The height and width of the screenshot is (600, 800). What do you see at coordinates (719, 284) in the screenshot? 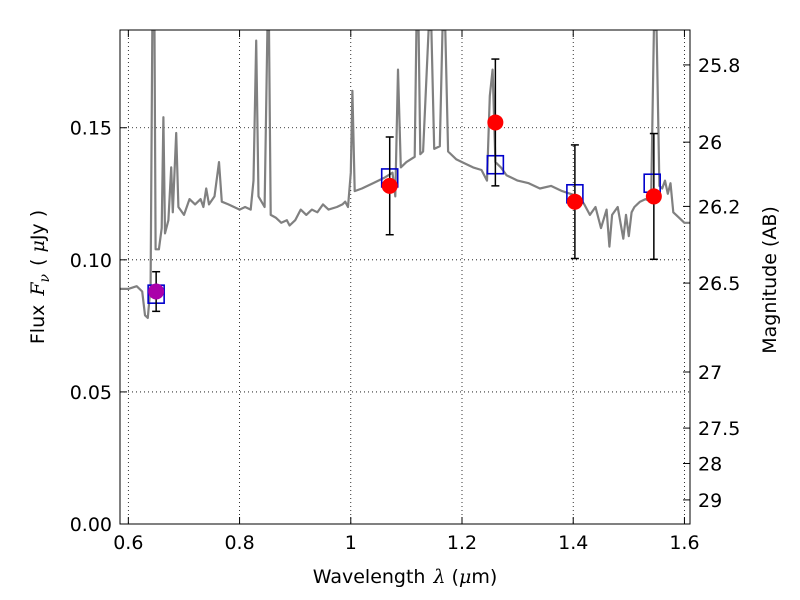
I see `y2-tick-label: 26.5` at bounding box center [719, 284].